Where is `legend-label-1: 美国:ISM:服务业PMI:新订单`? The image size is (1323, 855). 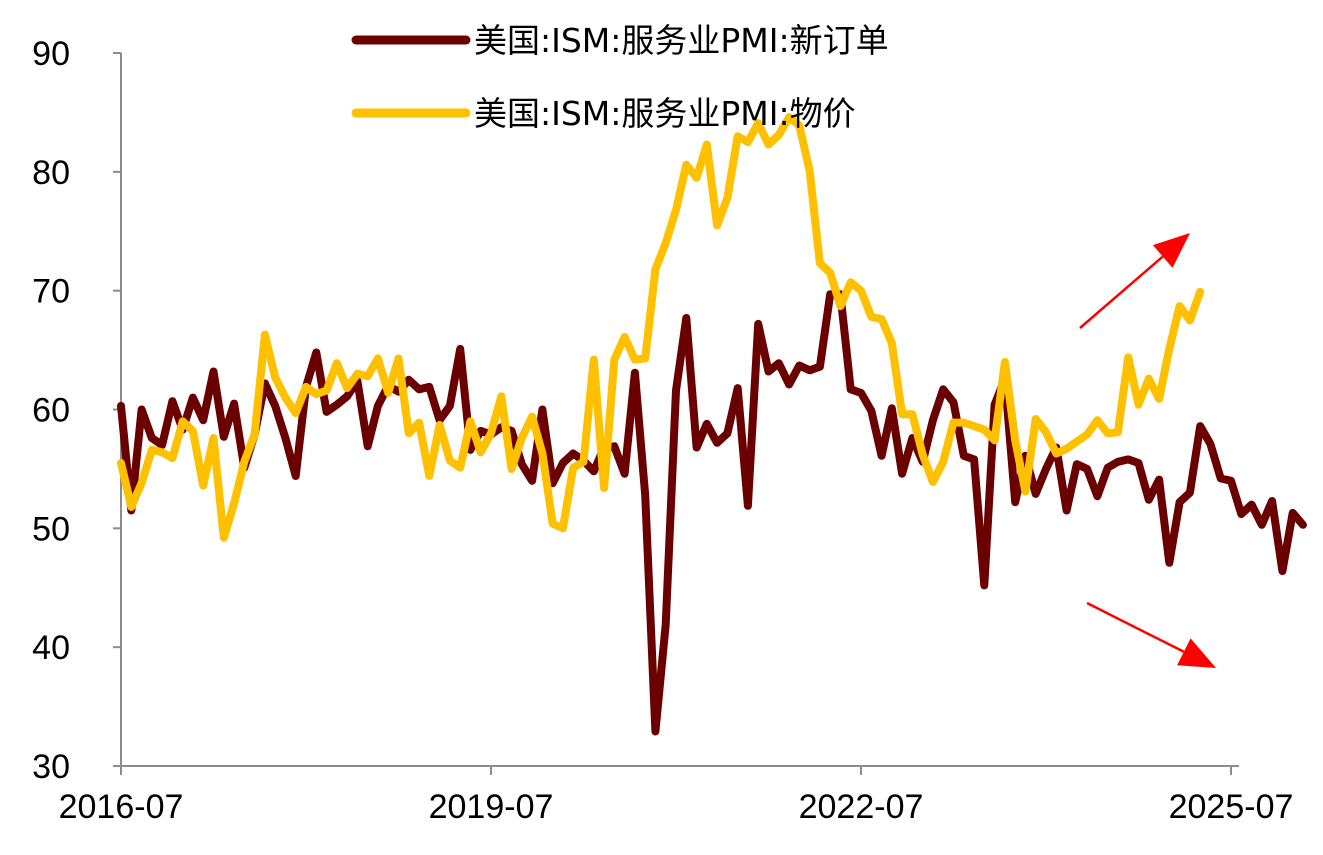 legend-label-1: 美国:ISM:服务业PMI:新订单 is located at coordinates (681, 40).